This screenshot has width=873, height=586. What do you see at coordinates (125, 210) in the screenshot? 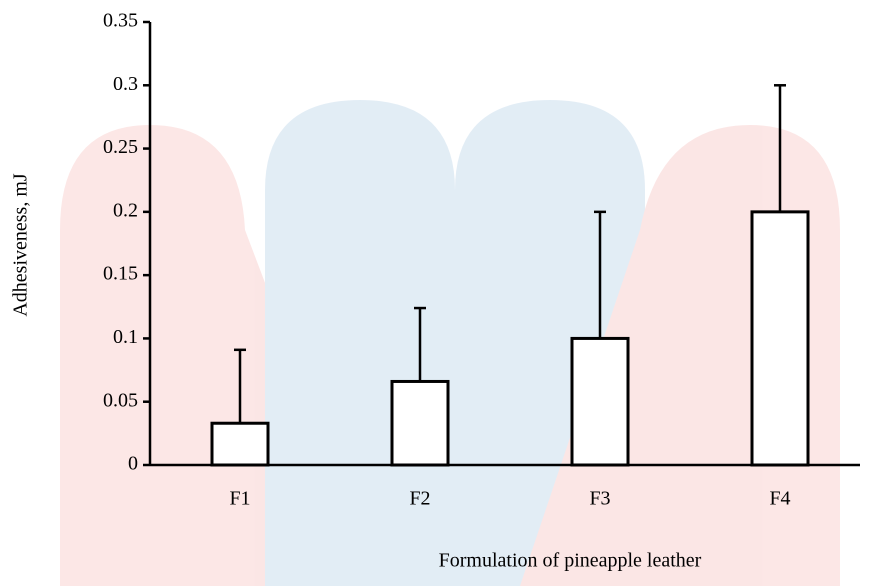
I see `y-tick-label: 0.2` at bounding box center [125, 210].